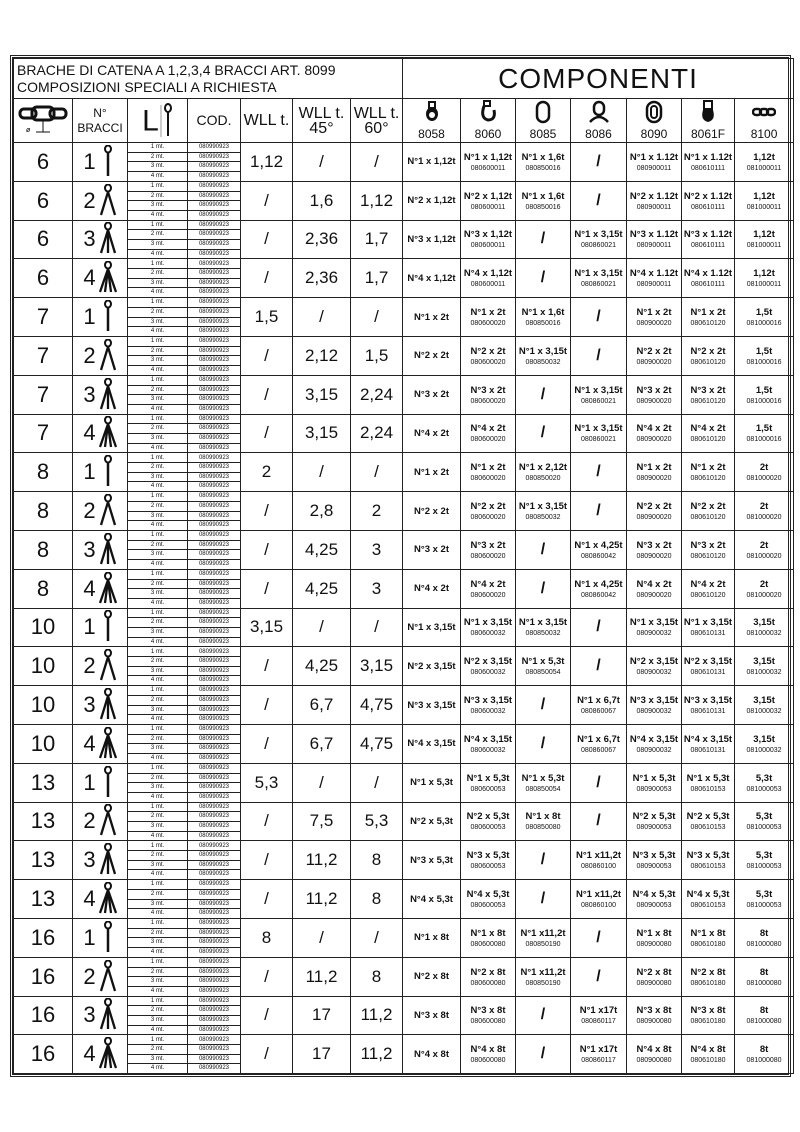 The height and width of the screenshot is (1132, 800). I want to click on length-label: L, so click(150, 120).